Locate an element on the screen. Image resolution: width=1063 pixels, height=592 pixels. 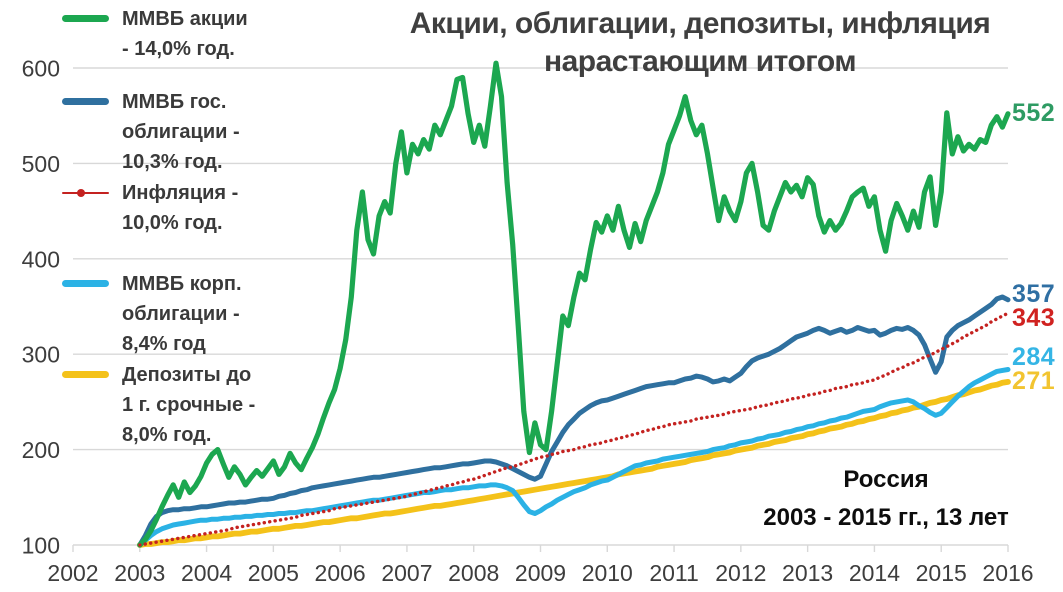
x-axis-tick-label: 2003 is located at coordinates (139, 573).